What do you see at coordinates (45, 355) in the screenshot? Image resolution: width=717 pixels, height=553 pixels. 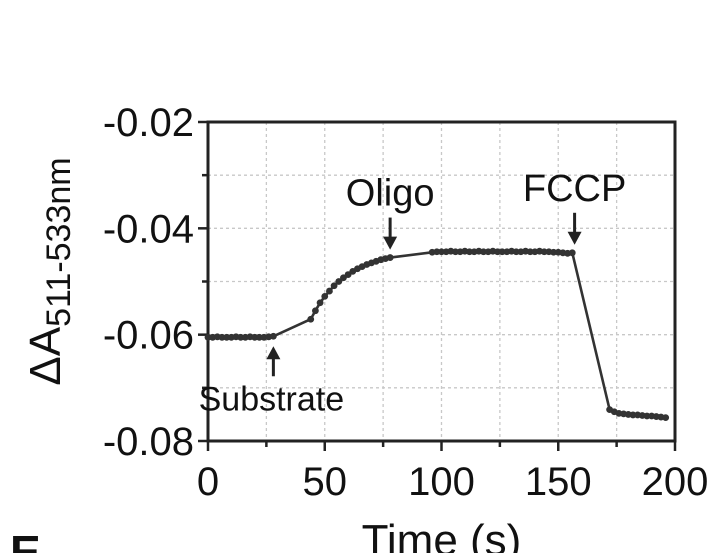 I see `y-axis-label-prefix: ΔA` at bounding box center [45, 355].